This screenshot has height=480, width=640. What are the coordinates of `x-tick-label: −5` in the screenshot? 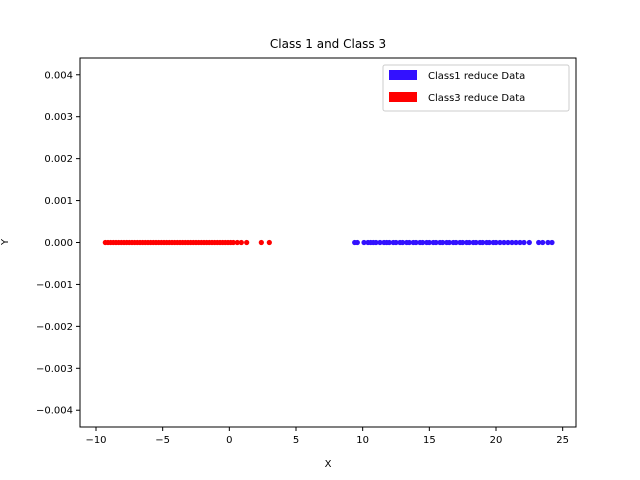 It's located at (162, 440).